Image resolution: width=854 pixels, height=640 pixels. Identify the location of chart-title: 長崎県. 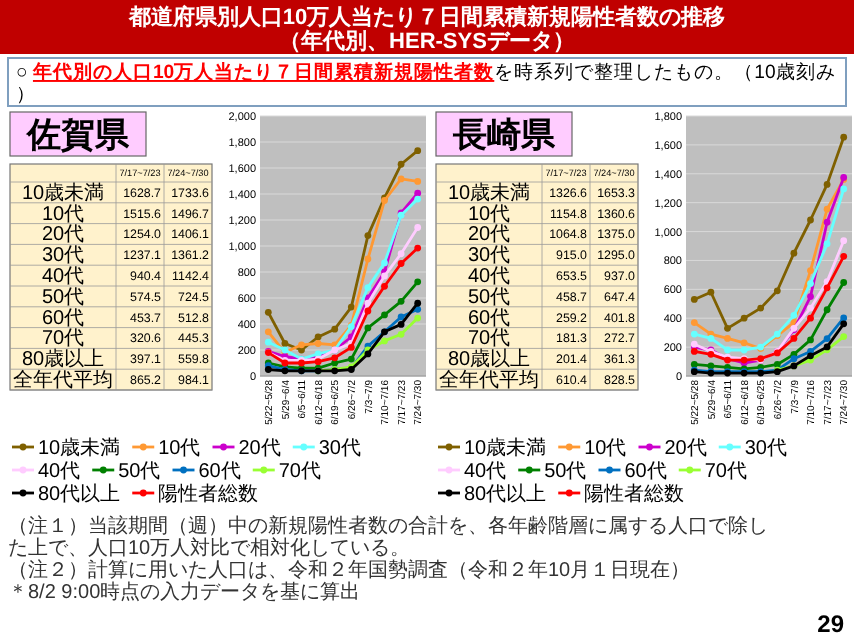
(504, 135).